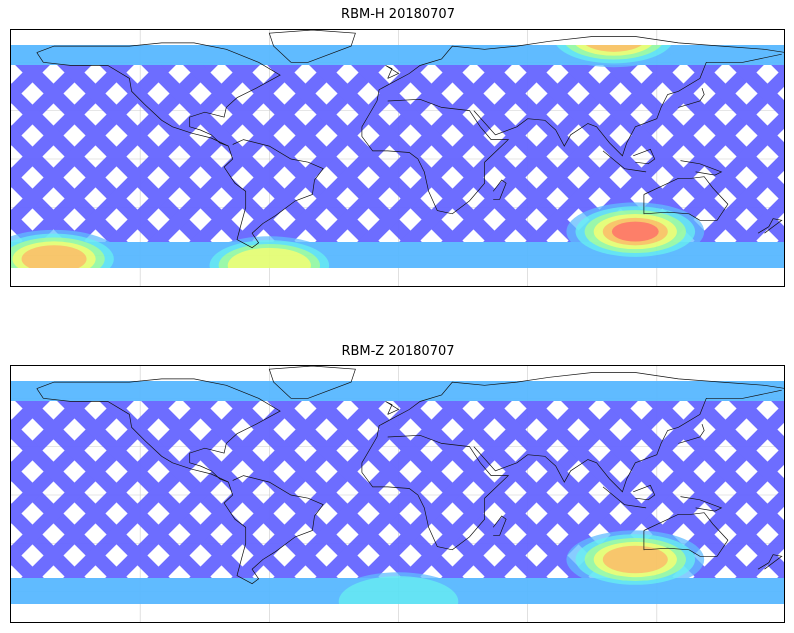 The width and height of the screenshot is (794, 633). Describe the element at coordinates (613, 56) in the screenshot. I see `hotspot-north-pacific` at that location.